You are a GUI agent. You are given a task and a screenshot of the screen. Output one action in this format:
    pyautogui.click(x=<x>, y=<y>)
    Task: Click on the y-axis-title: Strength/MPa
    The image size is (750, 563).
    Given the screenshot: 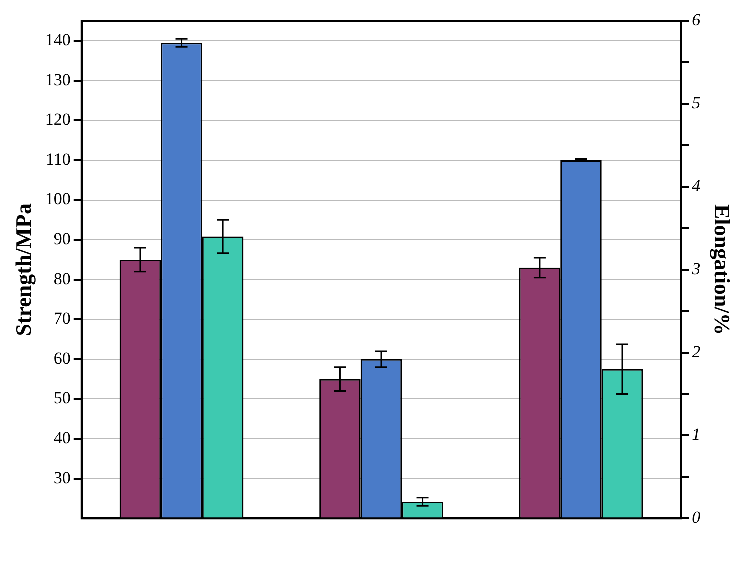 What is the action you would take?
    pyautogui.click(x=23, y=269)
    